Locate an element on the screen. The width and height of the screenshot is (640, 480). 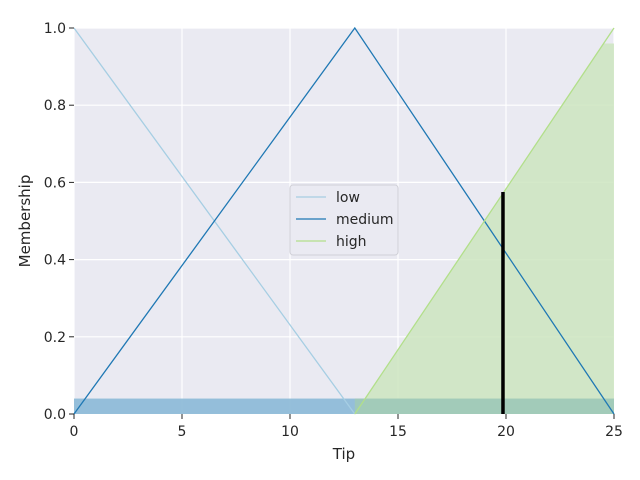
legend: low medium high is located at coordinates (344, 220).